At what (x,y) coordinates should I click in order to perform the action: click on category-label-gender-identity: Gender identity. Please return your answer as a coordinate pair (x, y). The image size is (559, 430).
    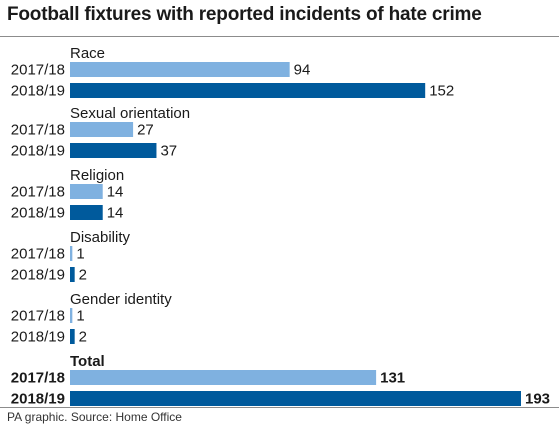
    Looking at the image, I should click on (121, 299).